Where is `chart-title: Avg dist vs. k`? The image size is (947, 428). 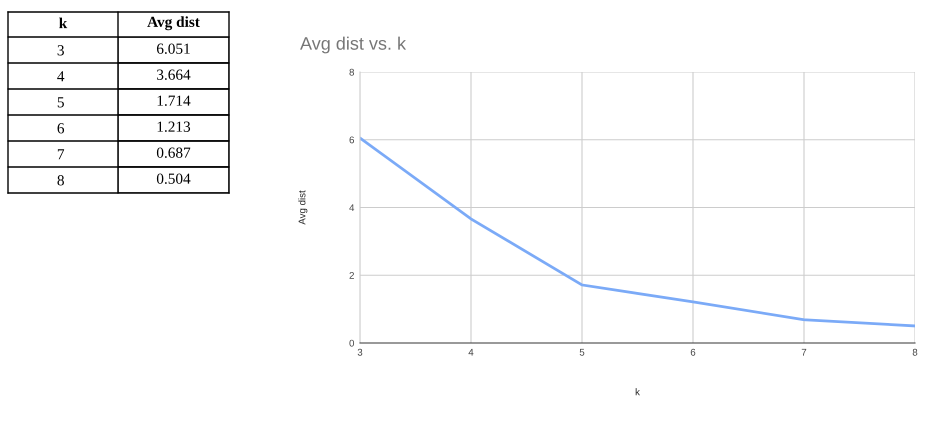 chart-title: Avg dist vs. k is located at coordinates (353, 45).